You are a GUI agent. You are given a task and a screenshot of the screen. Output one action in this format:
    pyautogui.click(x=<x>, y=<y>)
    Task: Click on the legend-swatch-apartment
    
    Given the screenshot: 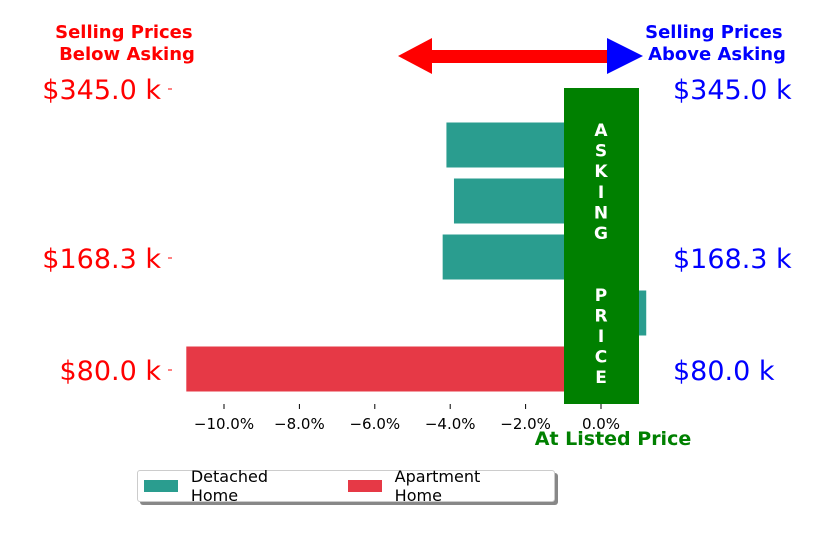 What is the action you would take?
    pyautogui.click(x=364, y=486)
    